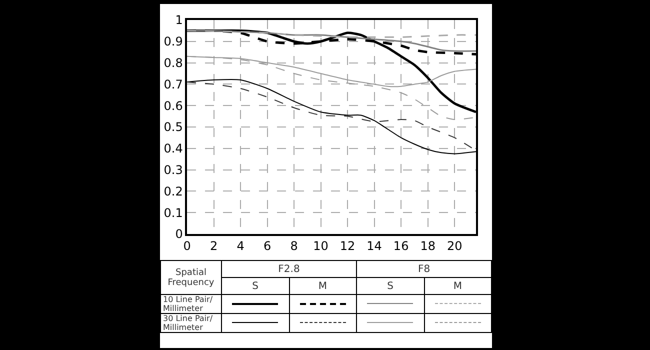 The height and width of the screenshot is (350, 650). I want to click on x-tick-label: 4, so click(240, 246).